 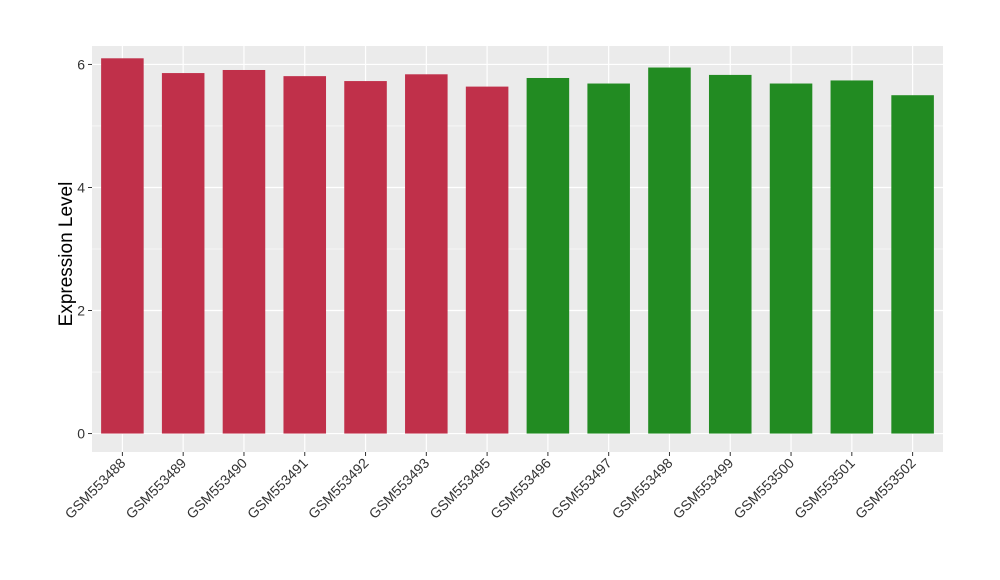 What do you see at coordinates (277, 488) in the screenshot?
I see `x-tick-label: GSM553491` at bounding box center [277, 488].